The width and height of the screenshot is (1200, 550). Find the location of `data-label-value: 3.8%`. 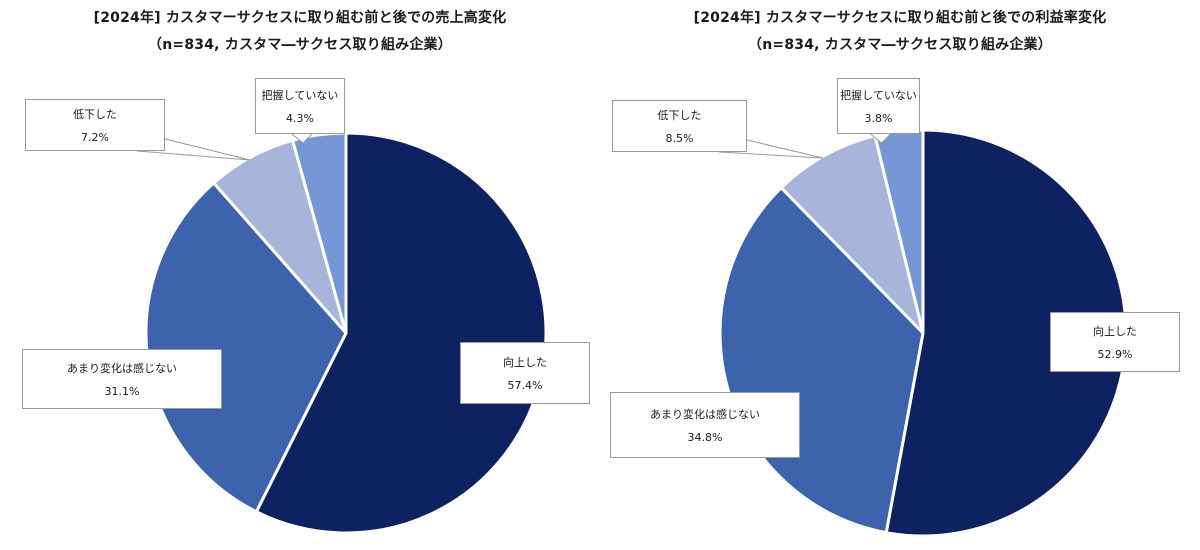

data-label-value: 3.8% is located at coordinates (878, 118).